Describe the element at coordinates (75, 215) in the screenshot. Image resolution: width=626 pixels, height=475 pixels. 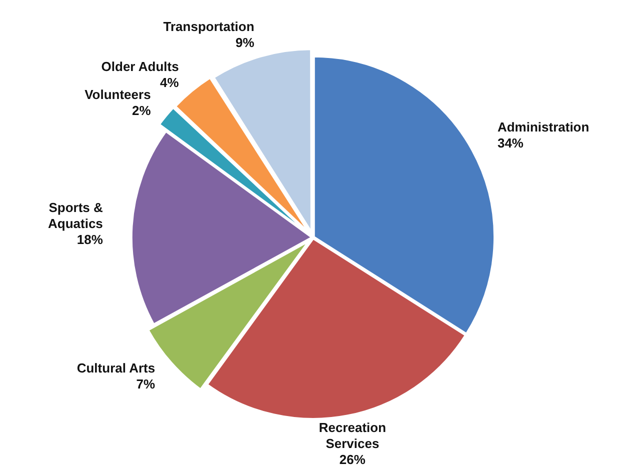
I see `slice-label: Sports & Aquatics` at that location.